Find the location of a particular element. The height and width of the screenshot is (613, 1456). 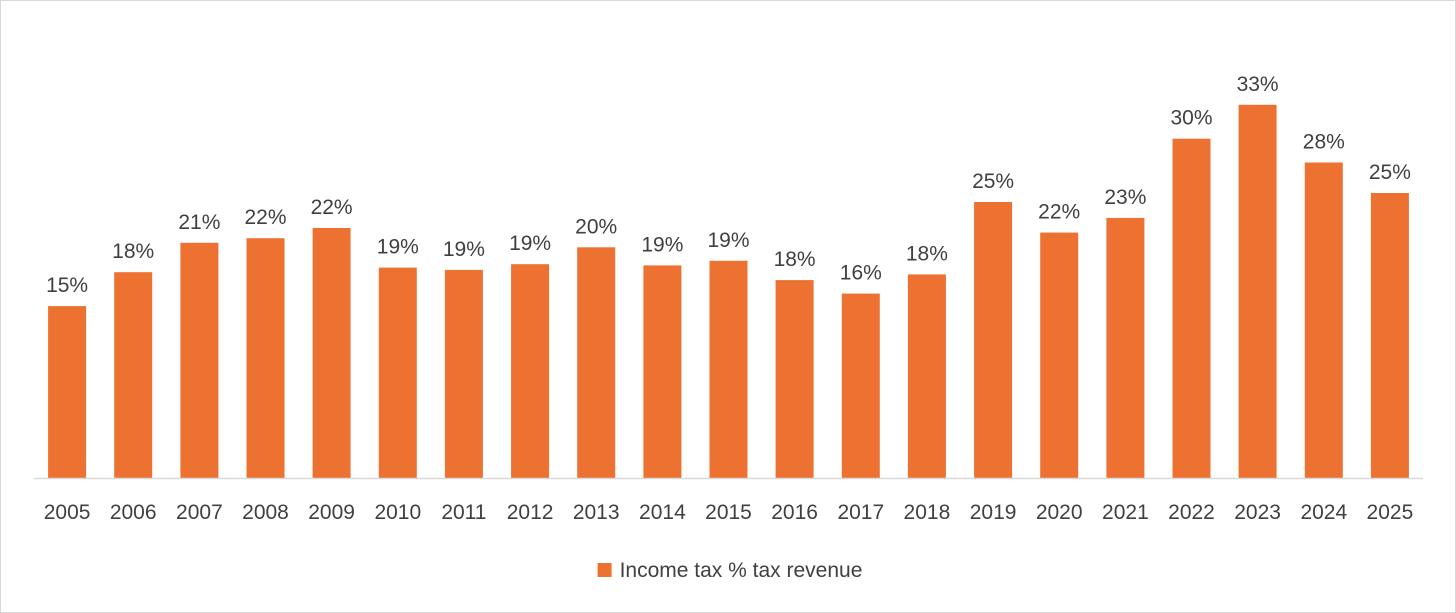

bar-2012 is located at coordinates (530, 371).